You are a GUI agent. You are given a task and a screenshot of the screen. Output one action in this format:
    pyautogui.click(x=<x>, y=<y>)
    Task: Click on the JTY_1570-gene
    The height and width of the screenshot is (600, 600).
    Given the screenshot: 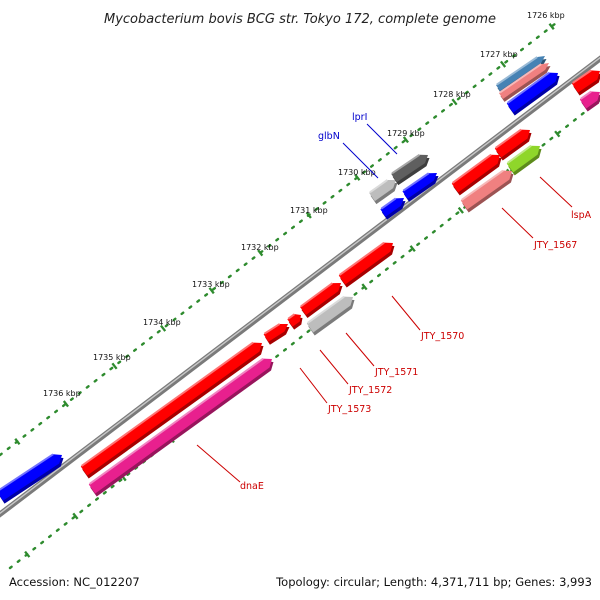 What is the action you would take?
    pyautogui.click(x=366, y=264)
    